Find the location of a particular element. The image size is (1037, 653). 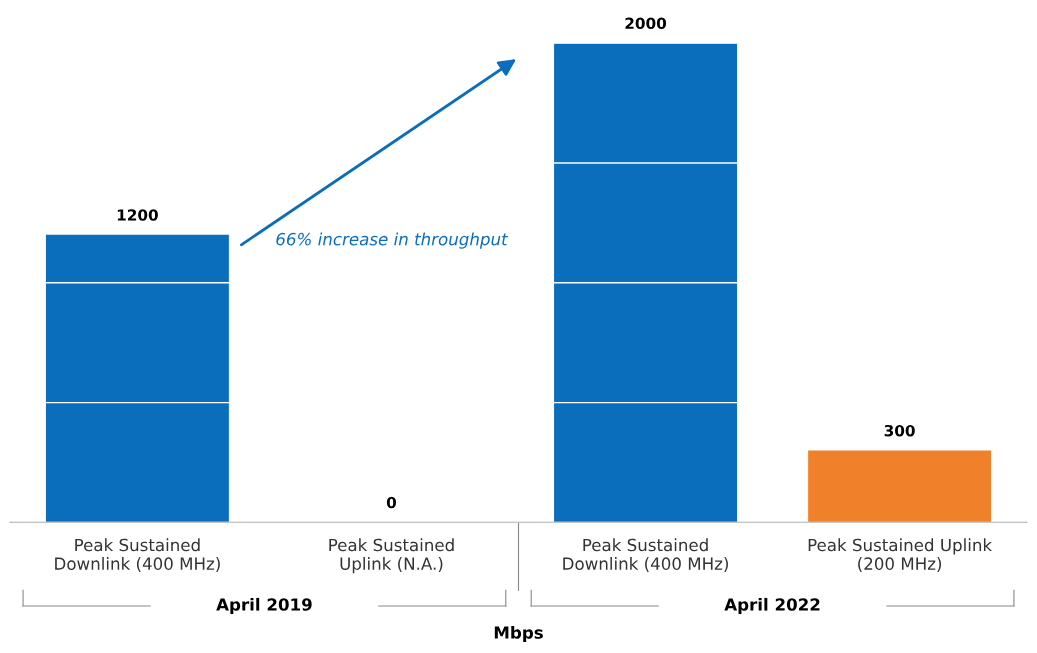

x-tick-label: Peak Sustained Uplink (N.A.) is located at coordinates (391, 556).